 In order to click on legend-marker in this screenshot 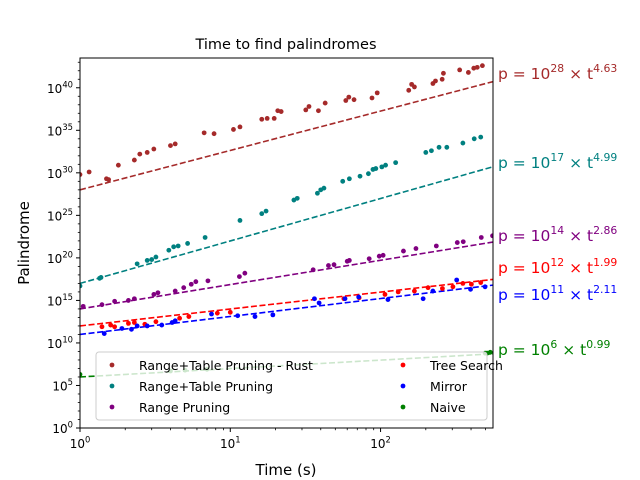, I will do `click(112, 365)`.